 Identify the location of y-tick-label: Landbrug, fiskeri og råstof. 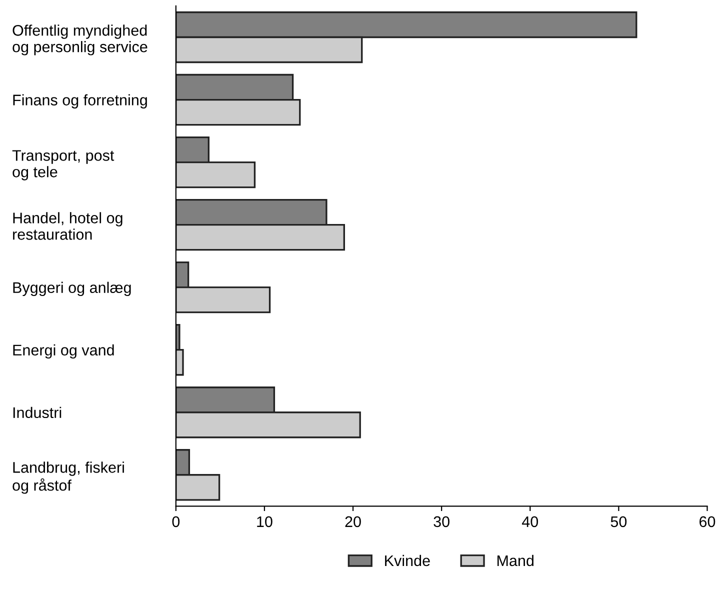
(68, 478).